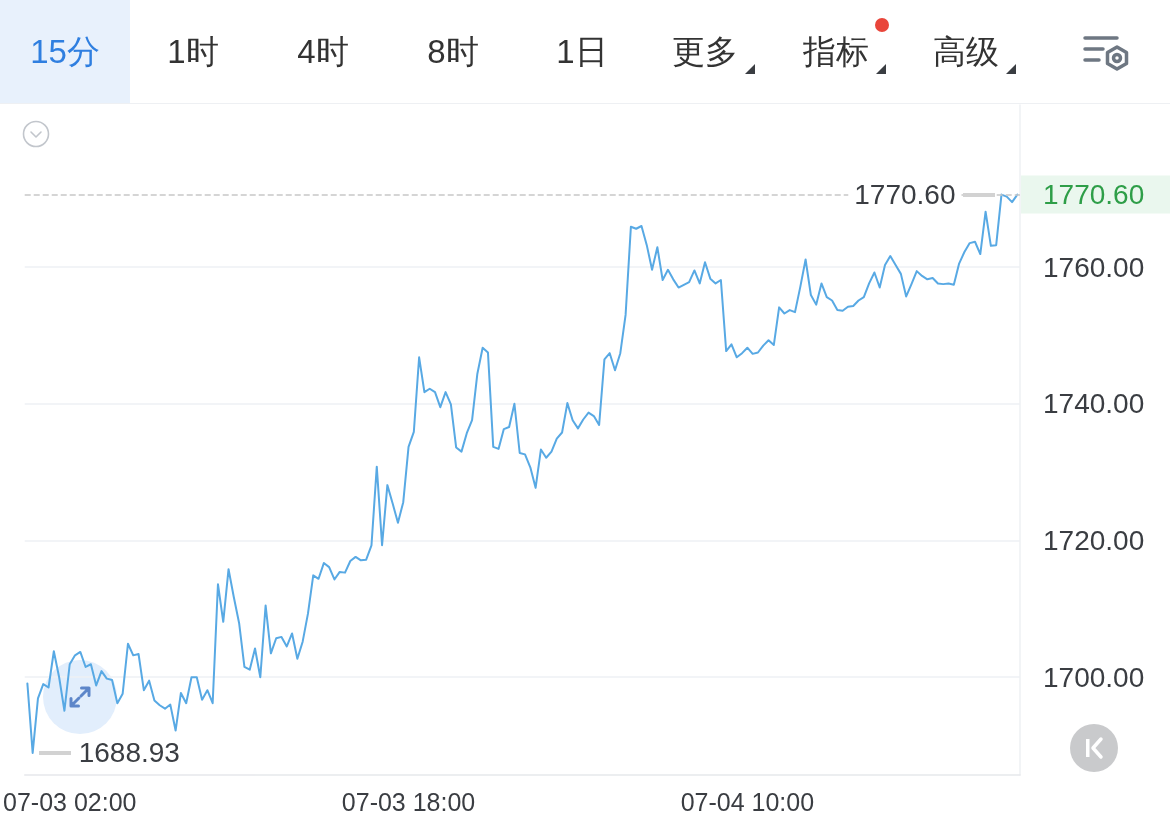  What do you see at coordinates (966, 51) in the screenshot?
I see `text: 高级` at bounding box center [966, 51].